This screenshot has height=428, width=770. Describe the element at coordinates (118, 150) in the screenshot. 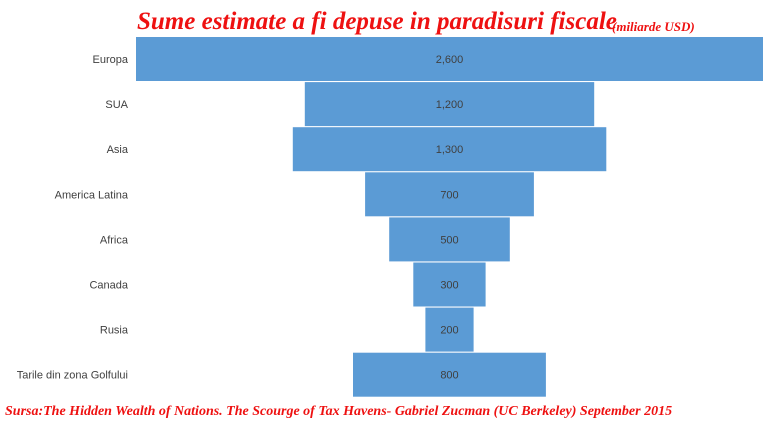

I see `category-label-2: Asia` at that location.